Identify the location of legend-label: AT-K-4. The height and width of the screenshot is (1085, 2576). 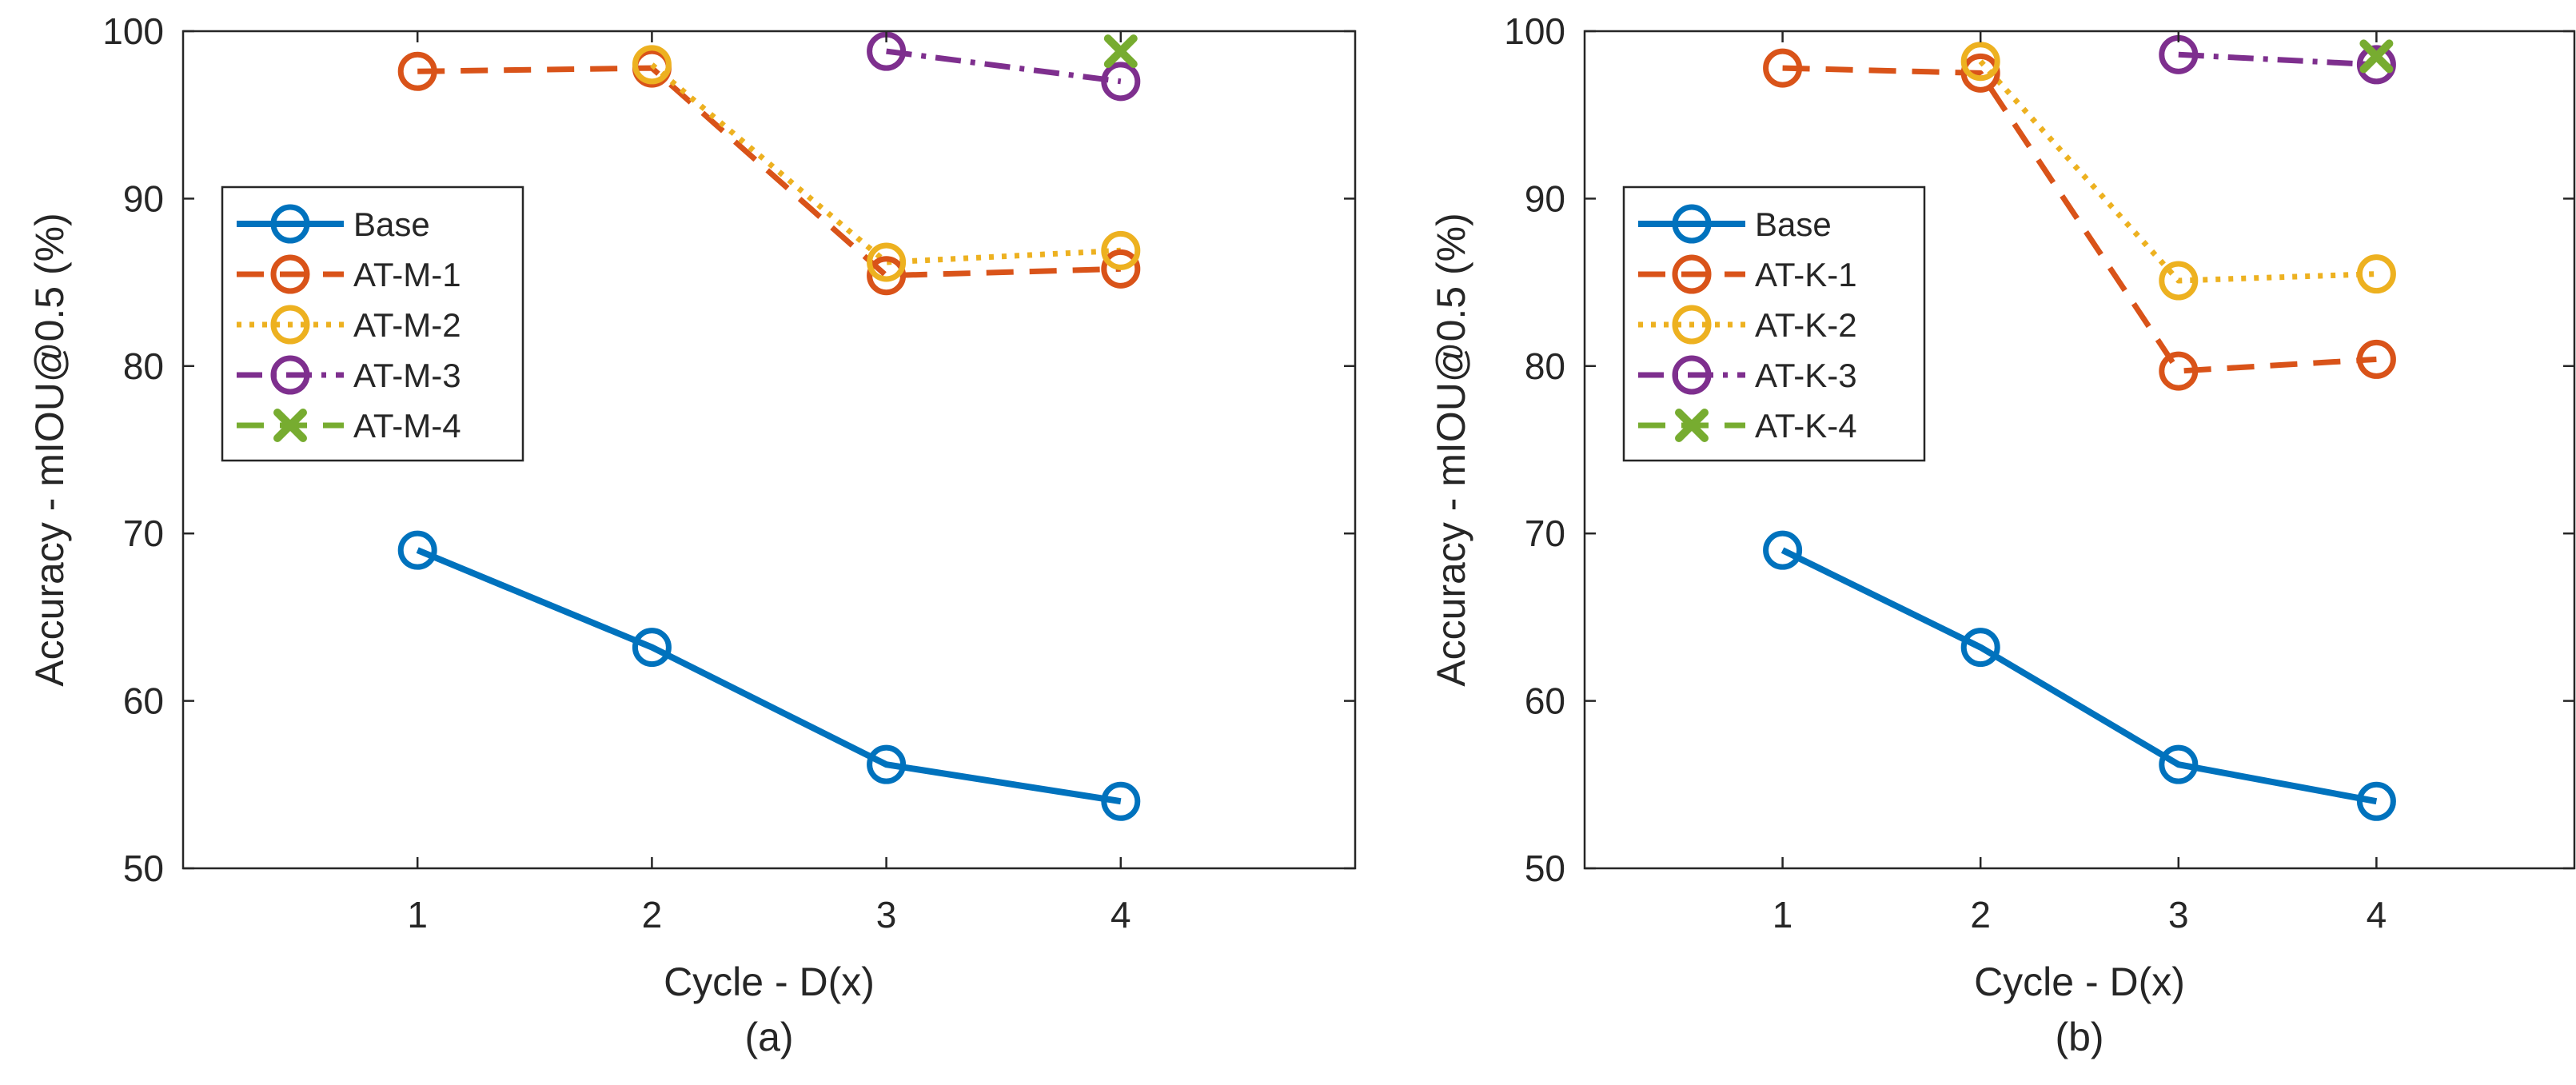
(1806, 426).